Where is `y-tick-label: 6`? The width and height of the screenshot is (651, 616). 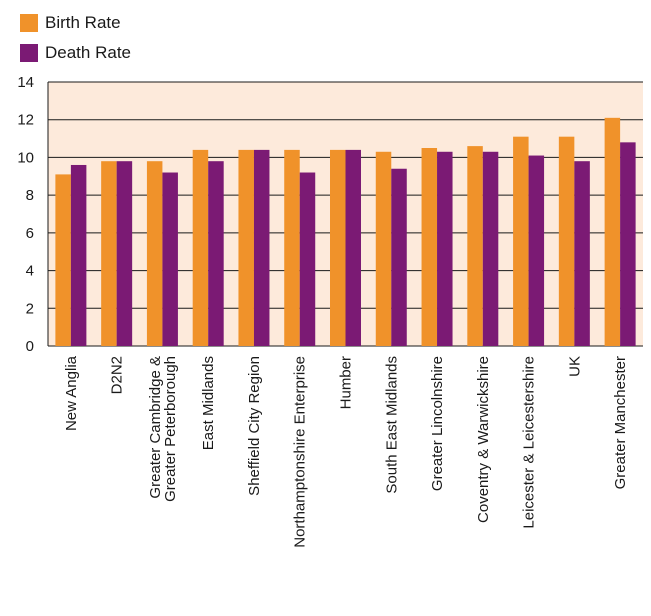 y-tick-label: 6 is located at coordinates (30, 233).